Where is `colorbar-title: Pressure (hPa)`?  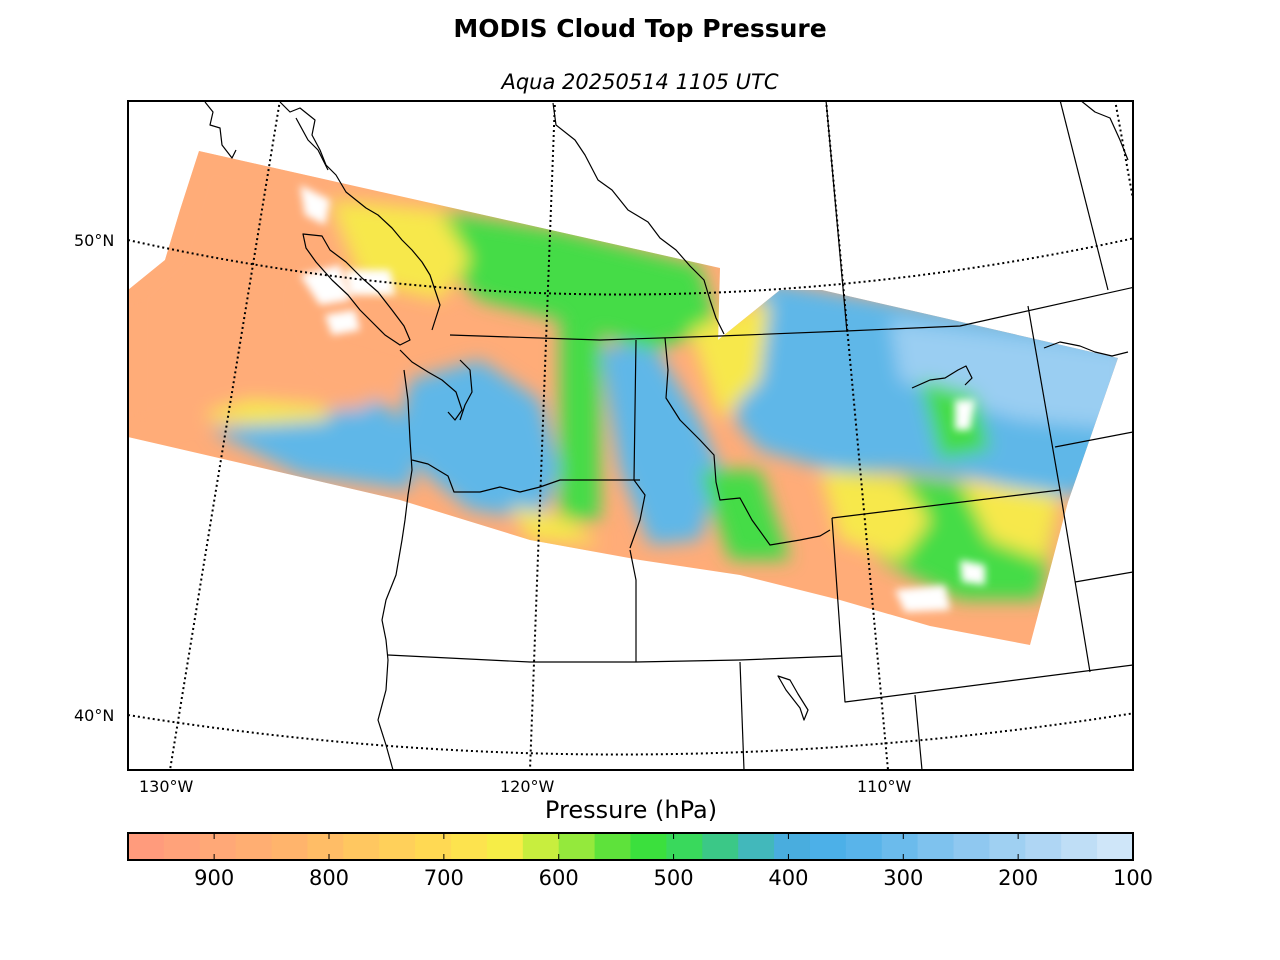 colorbar-title: Pressure (hPa) is located at coordinates (631, 810).